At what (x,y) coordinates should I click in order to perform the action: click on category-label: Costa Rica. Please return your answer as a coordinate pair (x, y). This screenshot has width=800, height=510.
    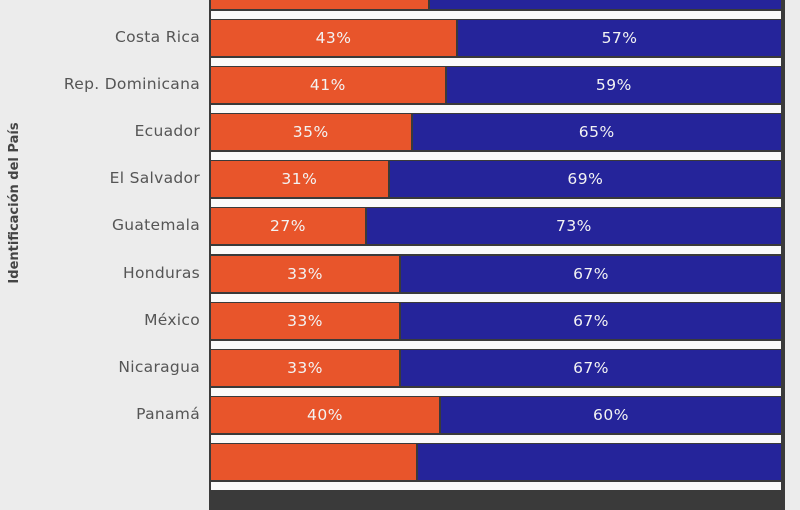
    Looking at the image, I should click on (157, 37).